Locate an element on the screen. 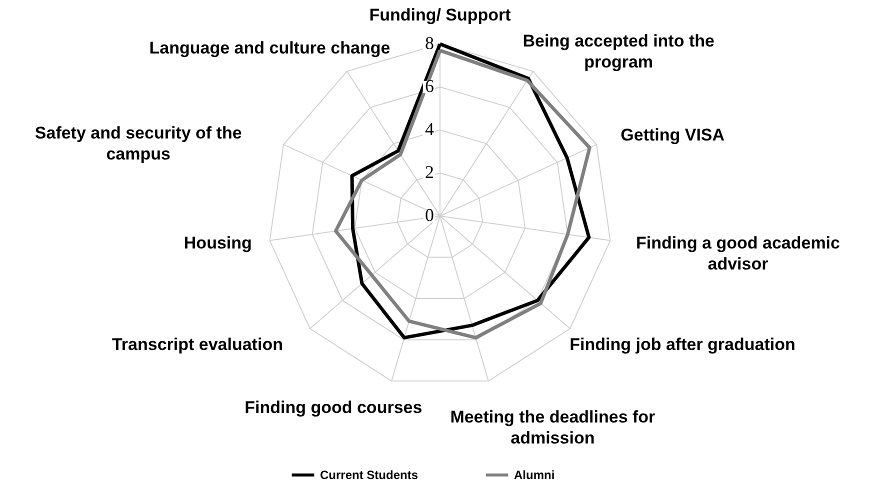 This screenshot has height=481, width=885. spoke-label: Finding a good academic advisor is located at coordinates (738, 253).